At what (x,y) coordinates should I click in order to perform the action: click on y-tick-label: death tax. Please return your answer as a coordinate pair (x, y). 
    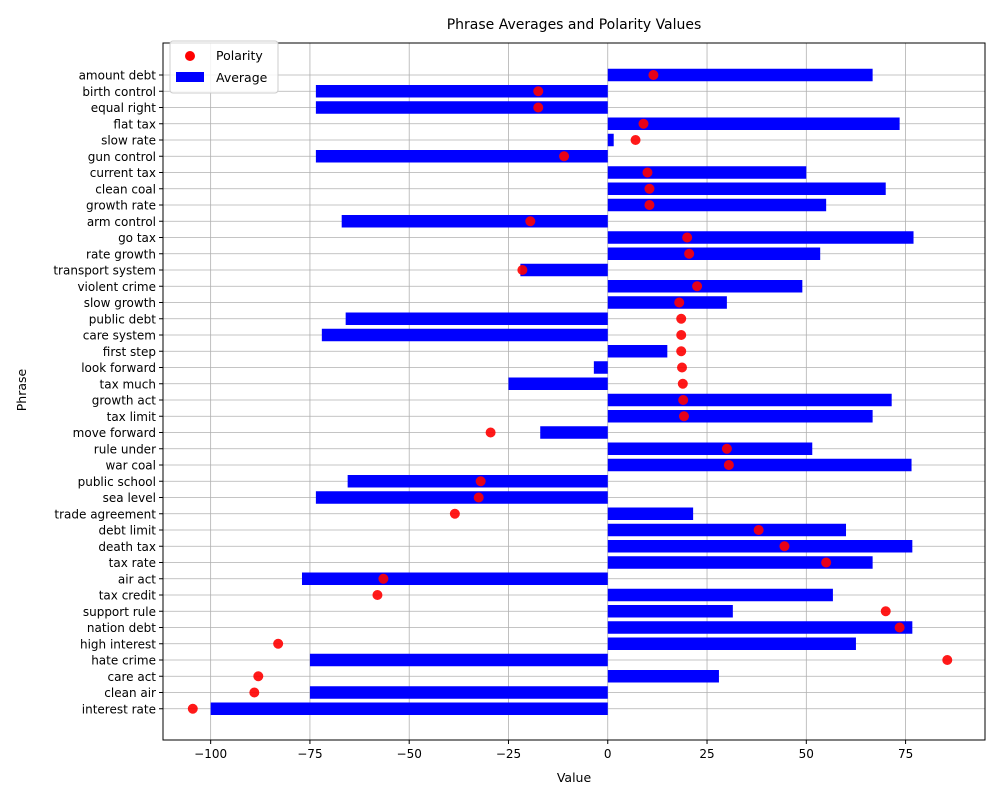
    Looking at the image, I should click on (127, 547).